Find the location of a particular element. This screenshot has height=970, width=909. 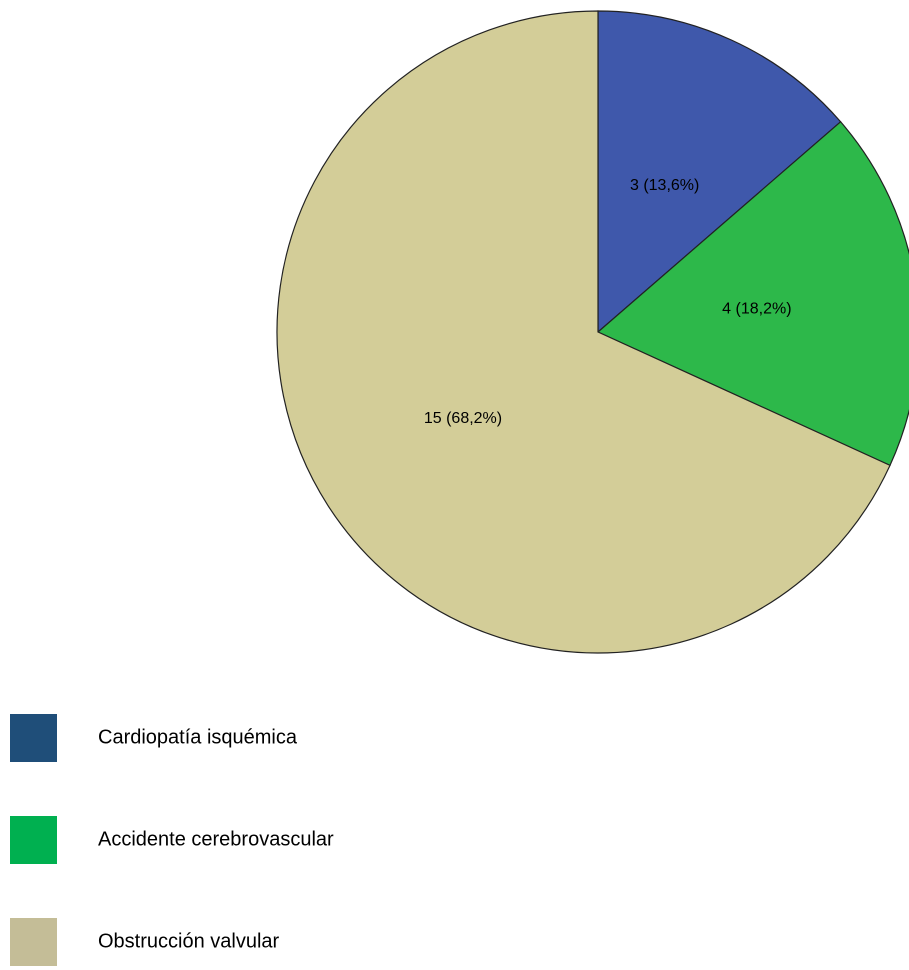

data-label: 15 (68,2%) is located at coordinates (463, 418).